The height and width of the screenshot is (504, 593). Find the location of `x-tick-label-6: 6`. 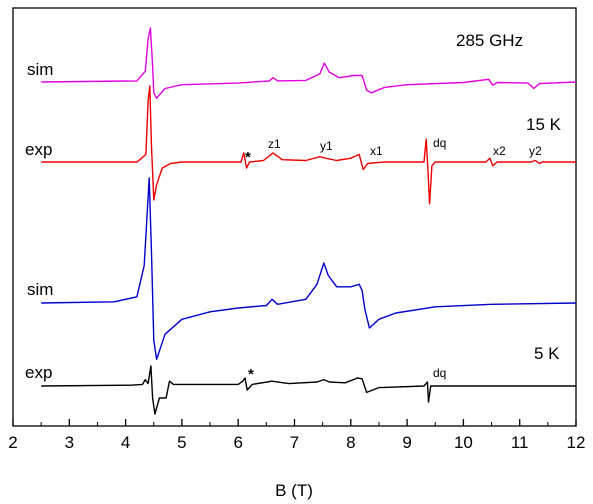

x-tick-label-6: 6 is located at coordinates (237, 442).